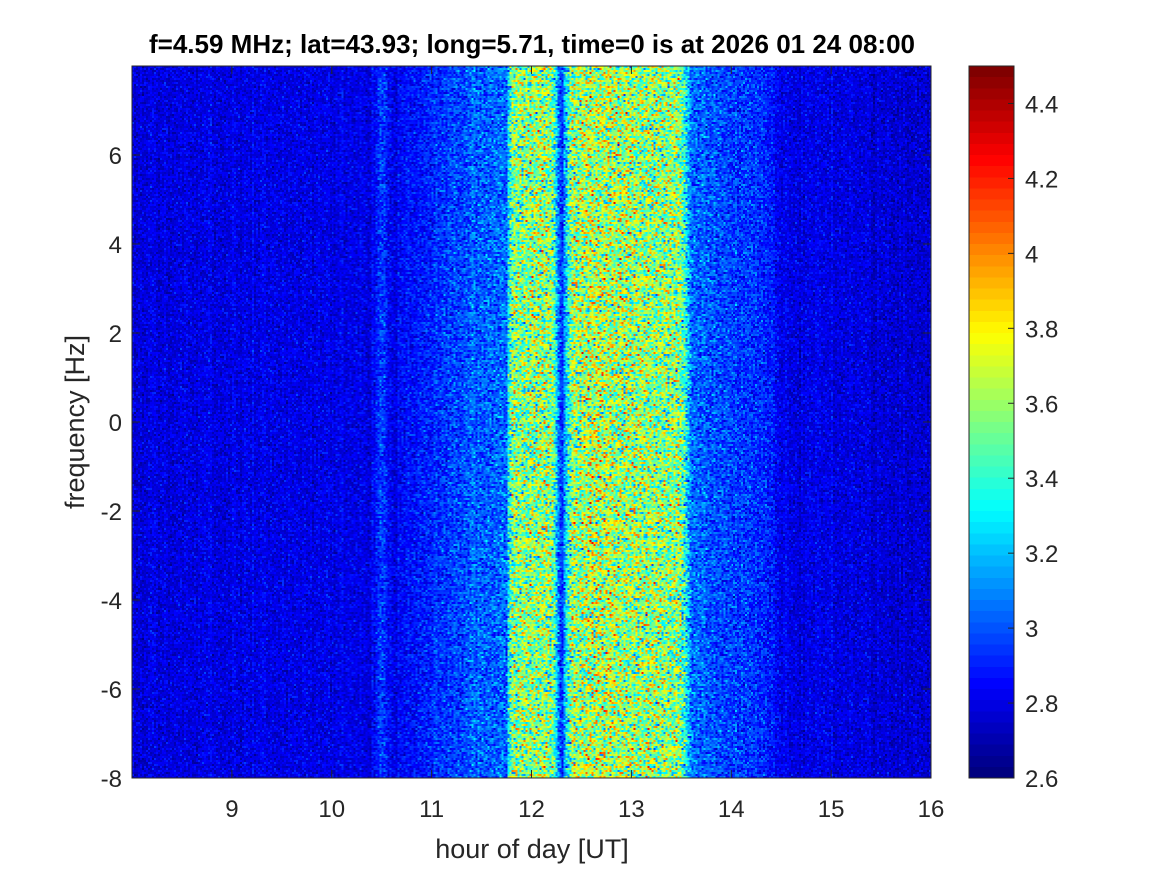 This screenshot has width=1167, height=875. What do you see at coordinates (531, 809) in the screenshot?
I see `x-tick-label: 12` at bounding box center [531, 809].